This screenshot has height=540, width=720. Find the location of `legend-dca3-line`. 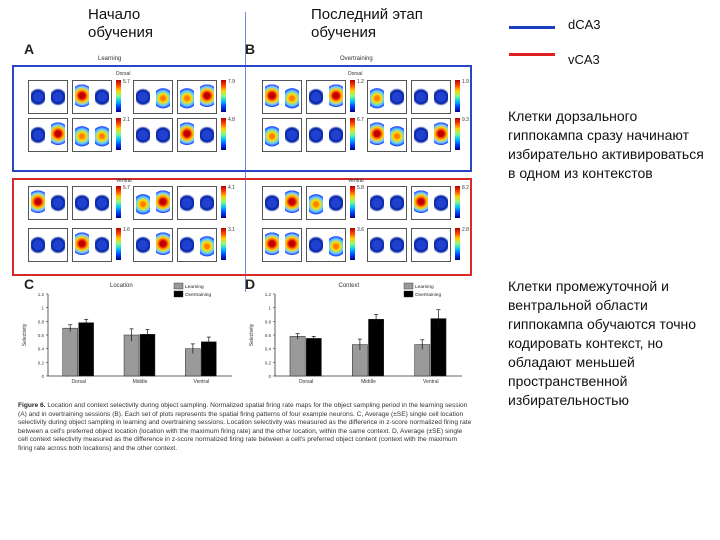

legend-dca3-line is located at coordinates (532, 27).